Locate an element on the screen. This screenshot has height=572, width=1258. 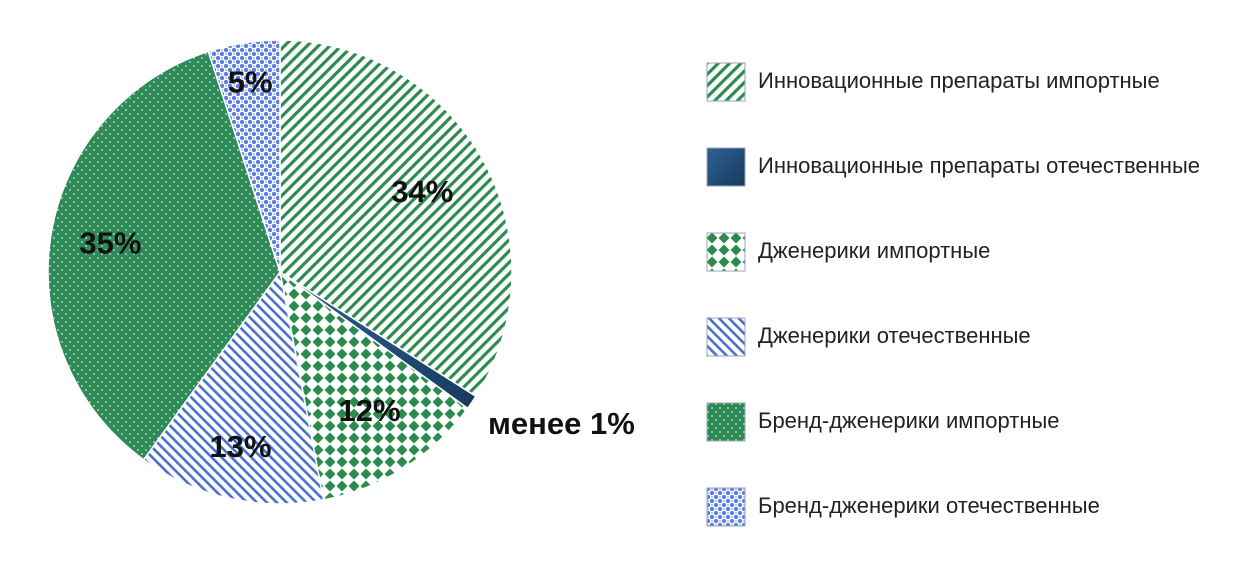
slice-data-label: менее 1% is located at coordinates (561, 423).